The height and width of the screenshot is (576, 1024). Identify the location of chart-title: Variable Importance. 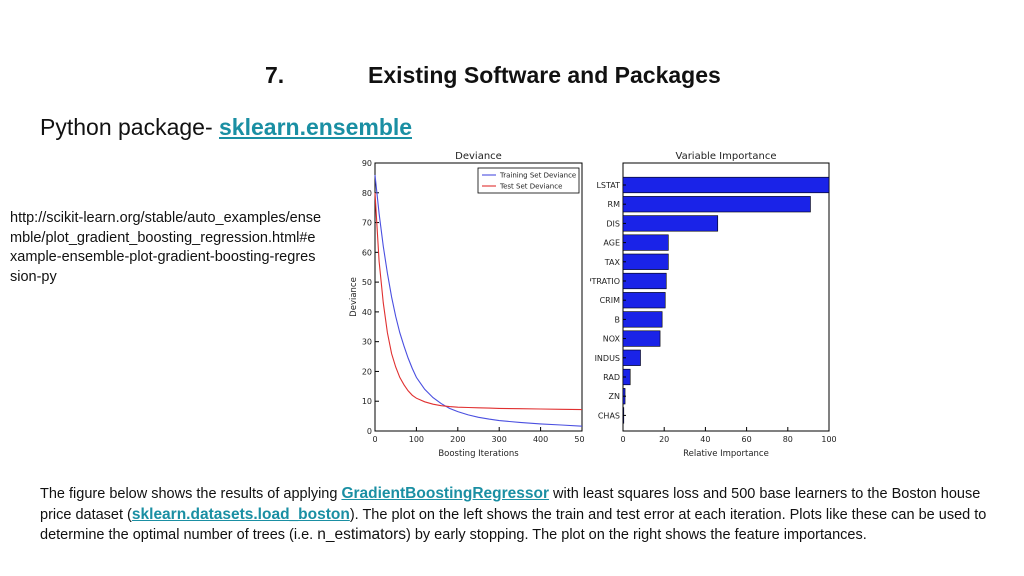
(726, 156).